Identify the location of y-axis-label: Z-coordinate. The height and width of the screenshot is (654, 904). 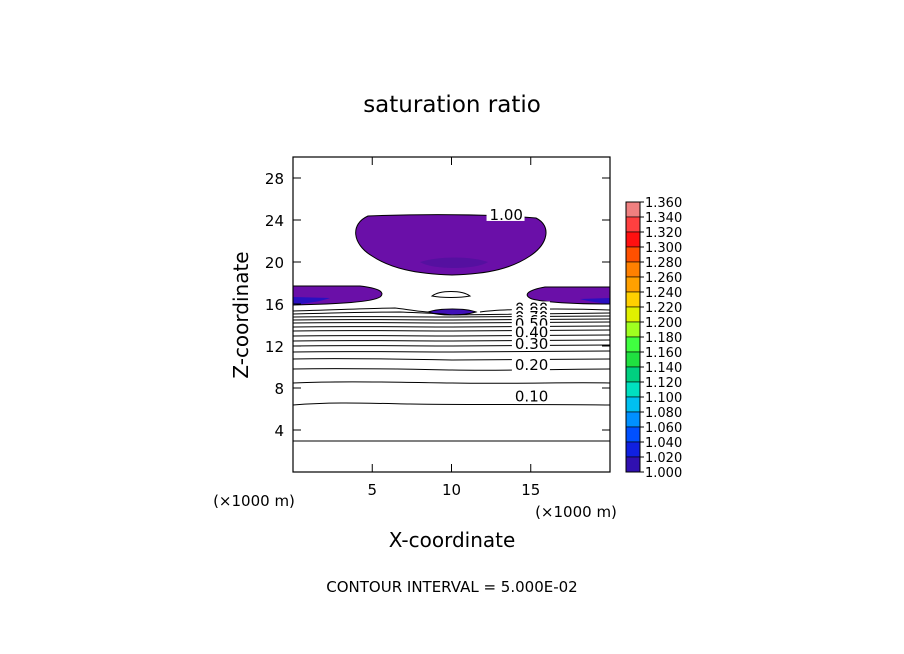
(241, 314).